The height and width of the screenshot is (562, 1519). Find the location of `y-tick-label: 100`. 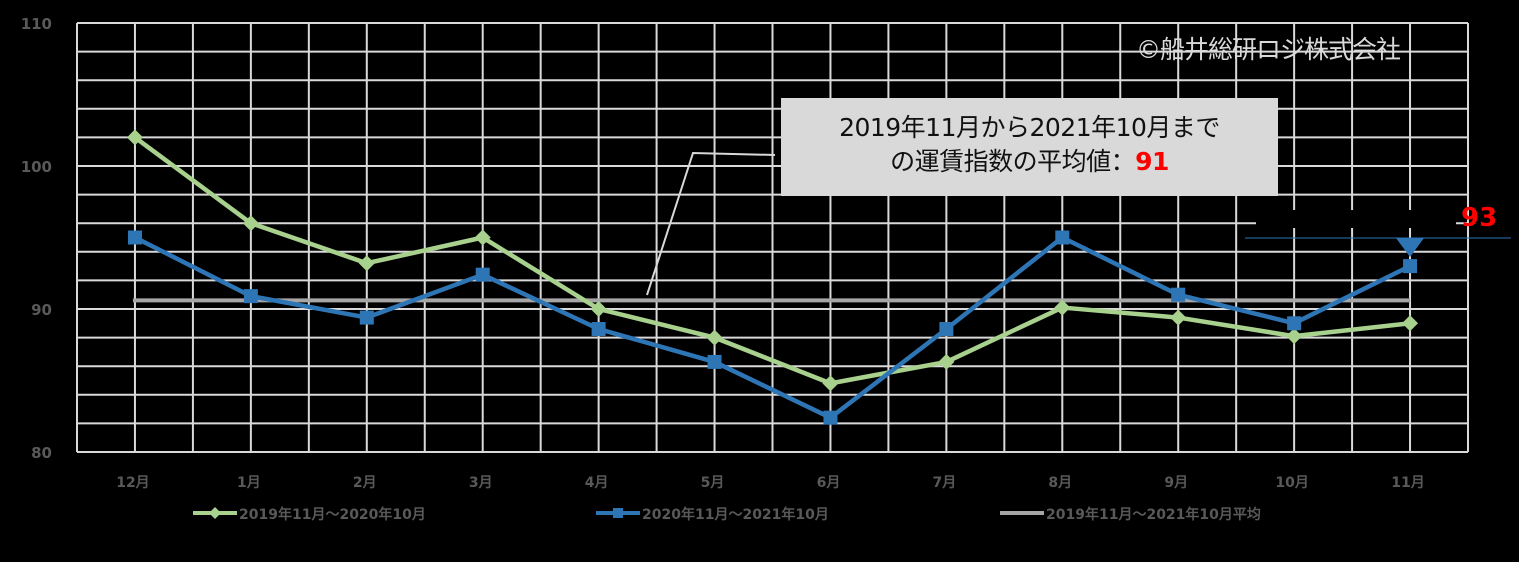

y-tick-label: 100 is located at coordinates (36, 167).